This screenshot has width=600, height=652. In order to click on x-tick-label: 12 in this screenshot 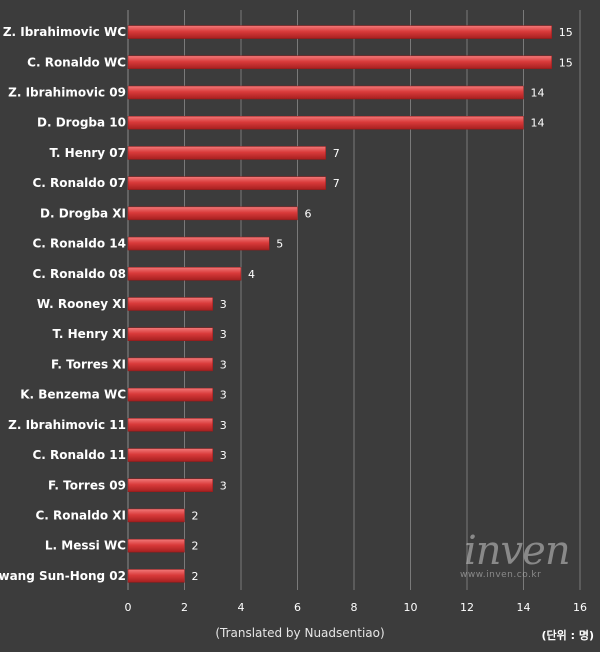, I will do `click(467, 607)`.